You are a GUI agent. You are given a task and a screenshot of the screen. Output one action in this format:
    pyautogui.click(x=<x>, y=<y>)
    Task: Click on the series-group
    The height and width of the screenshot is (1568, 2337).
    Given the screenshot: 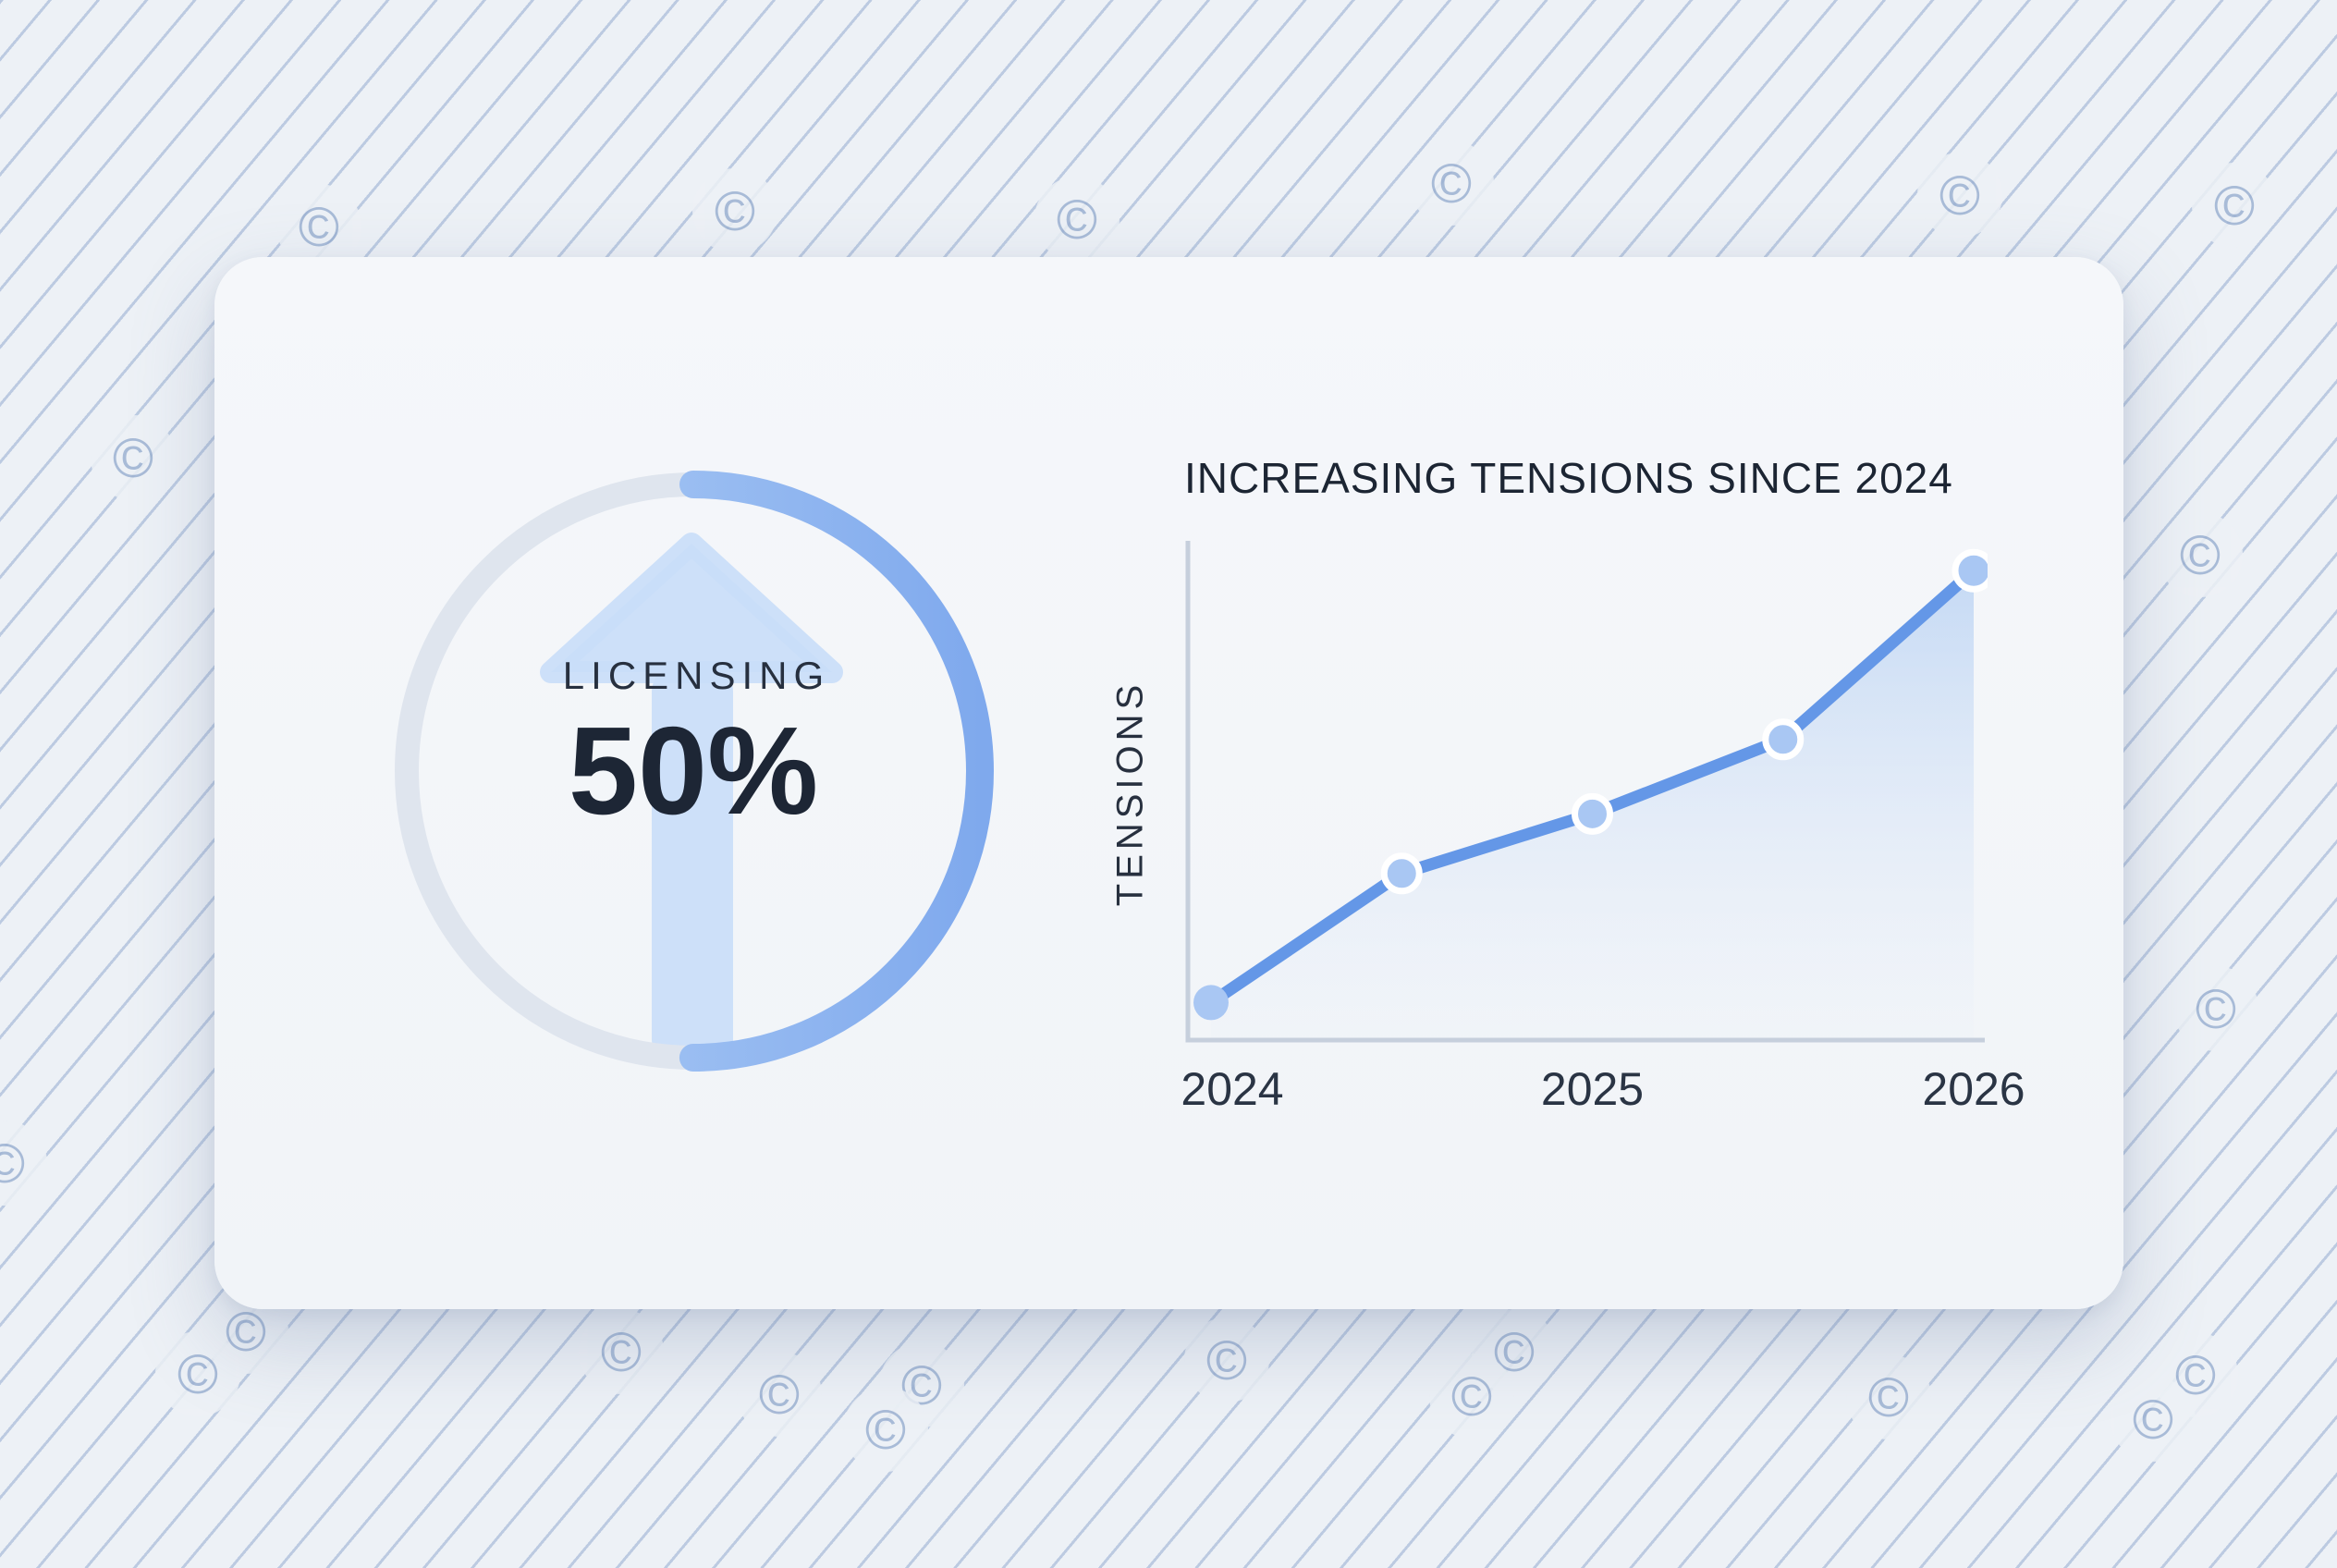 What is the action you would take?
    pyautogui.click(x=1590, y=793)
    